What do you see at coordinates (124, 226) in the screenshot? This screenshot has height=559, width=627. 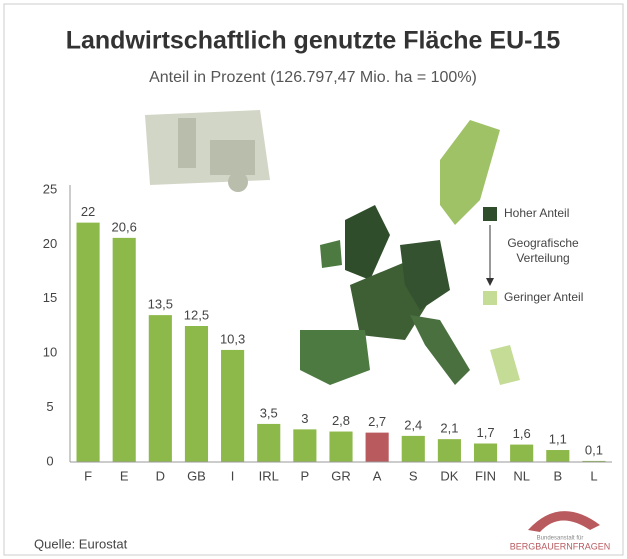 I see `value-label: 20,6` at bounding box center [124, 226].